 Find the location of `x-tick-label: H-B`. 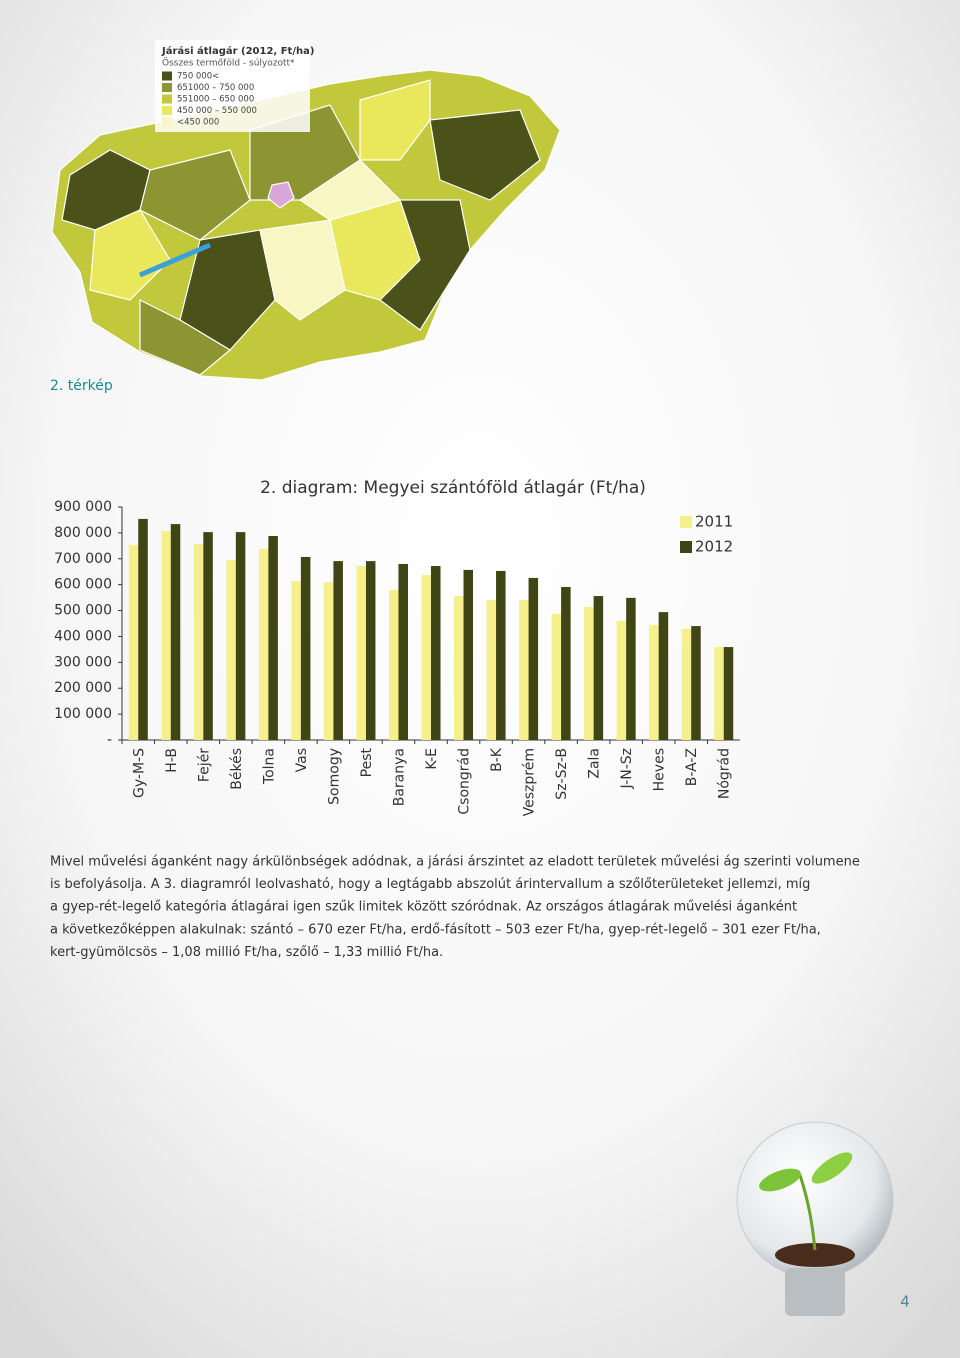

x-tick-label: H-B is located at coordinates (172, 760).